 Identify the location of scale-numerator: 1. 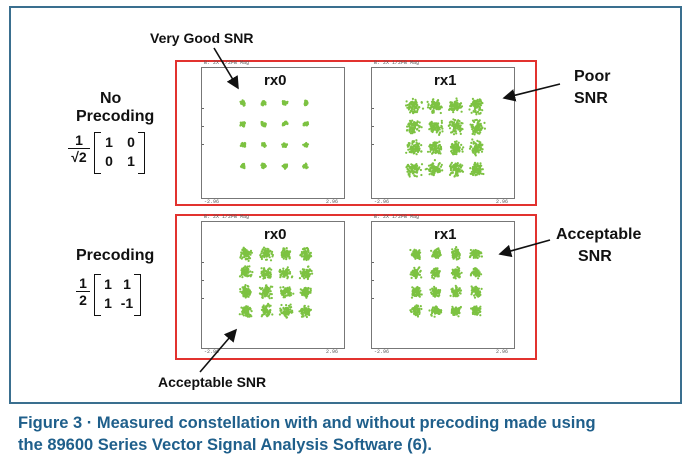
(83, 283).